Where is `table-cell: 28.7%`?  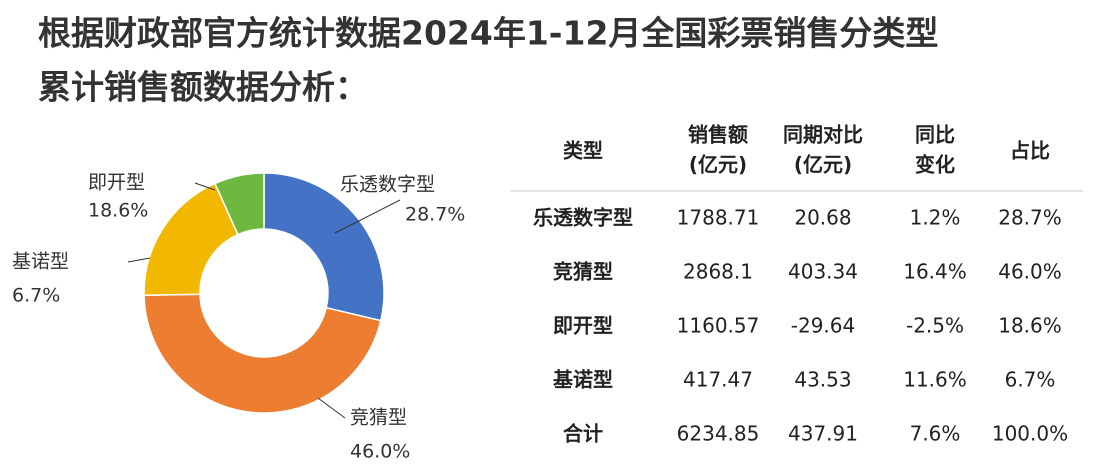 table-cell: 28.7% is located at coordinates (1030, 218).